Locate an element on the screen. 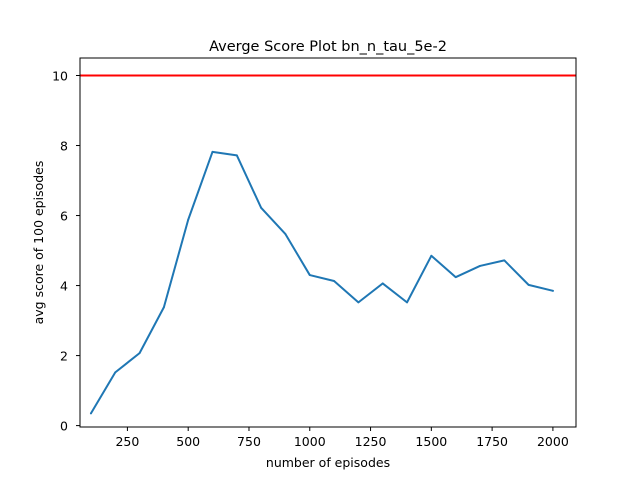  chart-title: Averge Score Plot bn_n_tau_5e-2 is located at coordinates (328, 47).